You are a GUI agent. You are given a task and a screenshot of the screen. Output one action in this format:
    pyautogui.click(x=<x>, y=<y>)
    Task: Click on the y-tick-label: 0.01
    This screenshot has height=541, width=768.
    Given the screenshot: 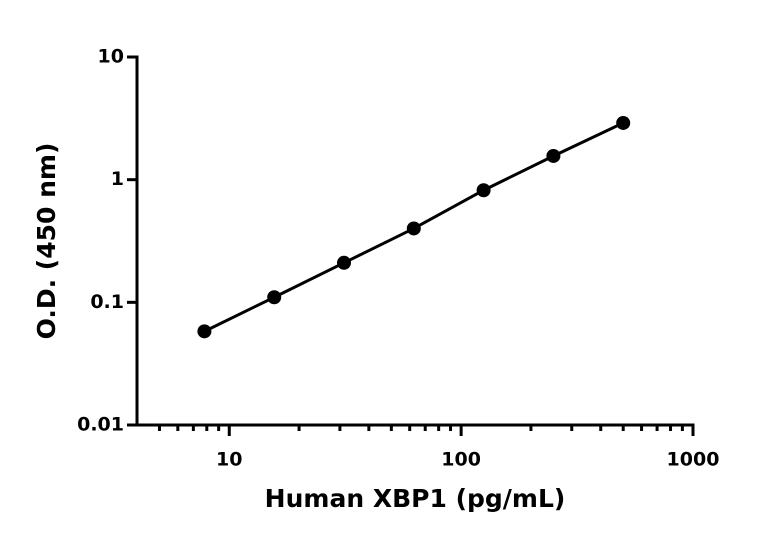 What is the action you would take?
    pyautogui.click(x=100, y=425)
    